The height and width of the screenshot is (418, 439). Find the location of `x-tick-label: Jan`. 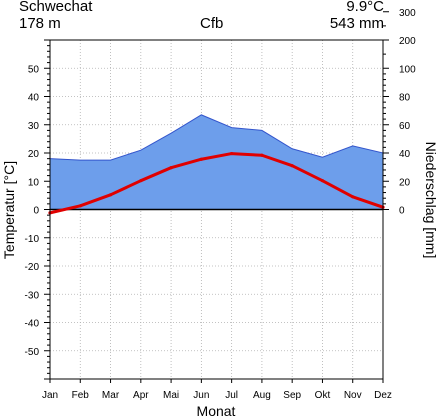

x-tick-label: Jan is located at coordinates (50, 395).